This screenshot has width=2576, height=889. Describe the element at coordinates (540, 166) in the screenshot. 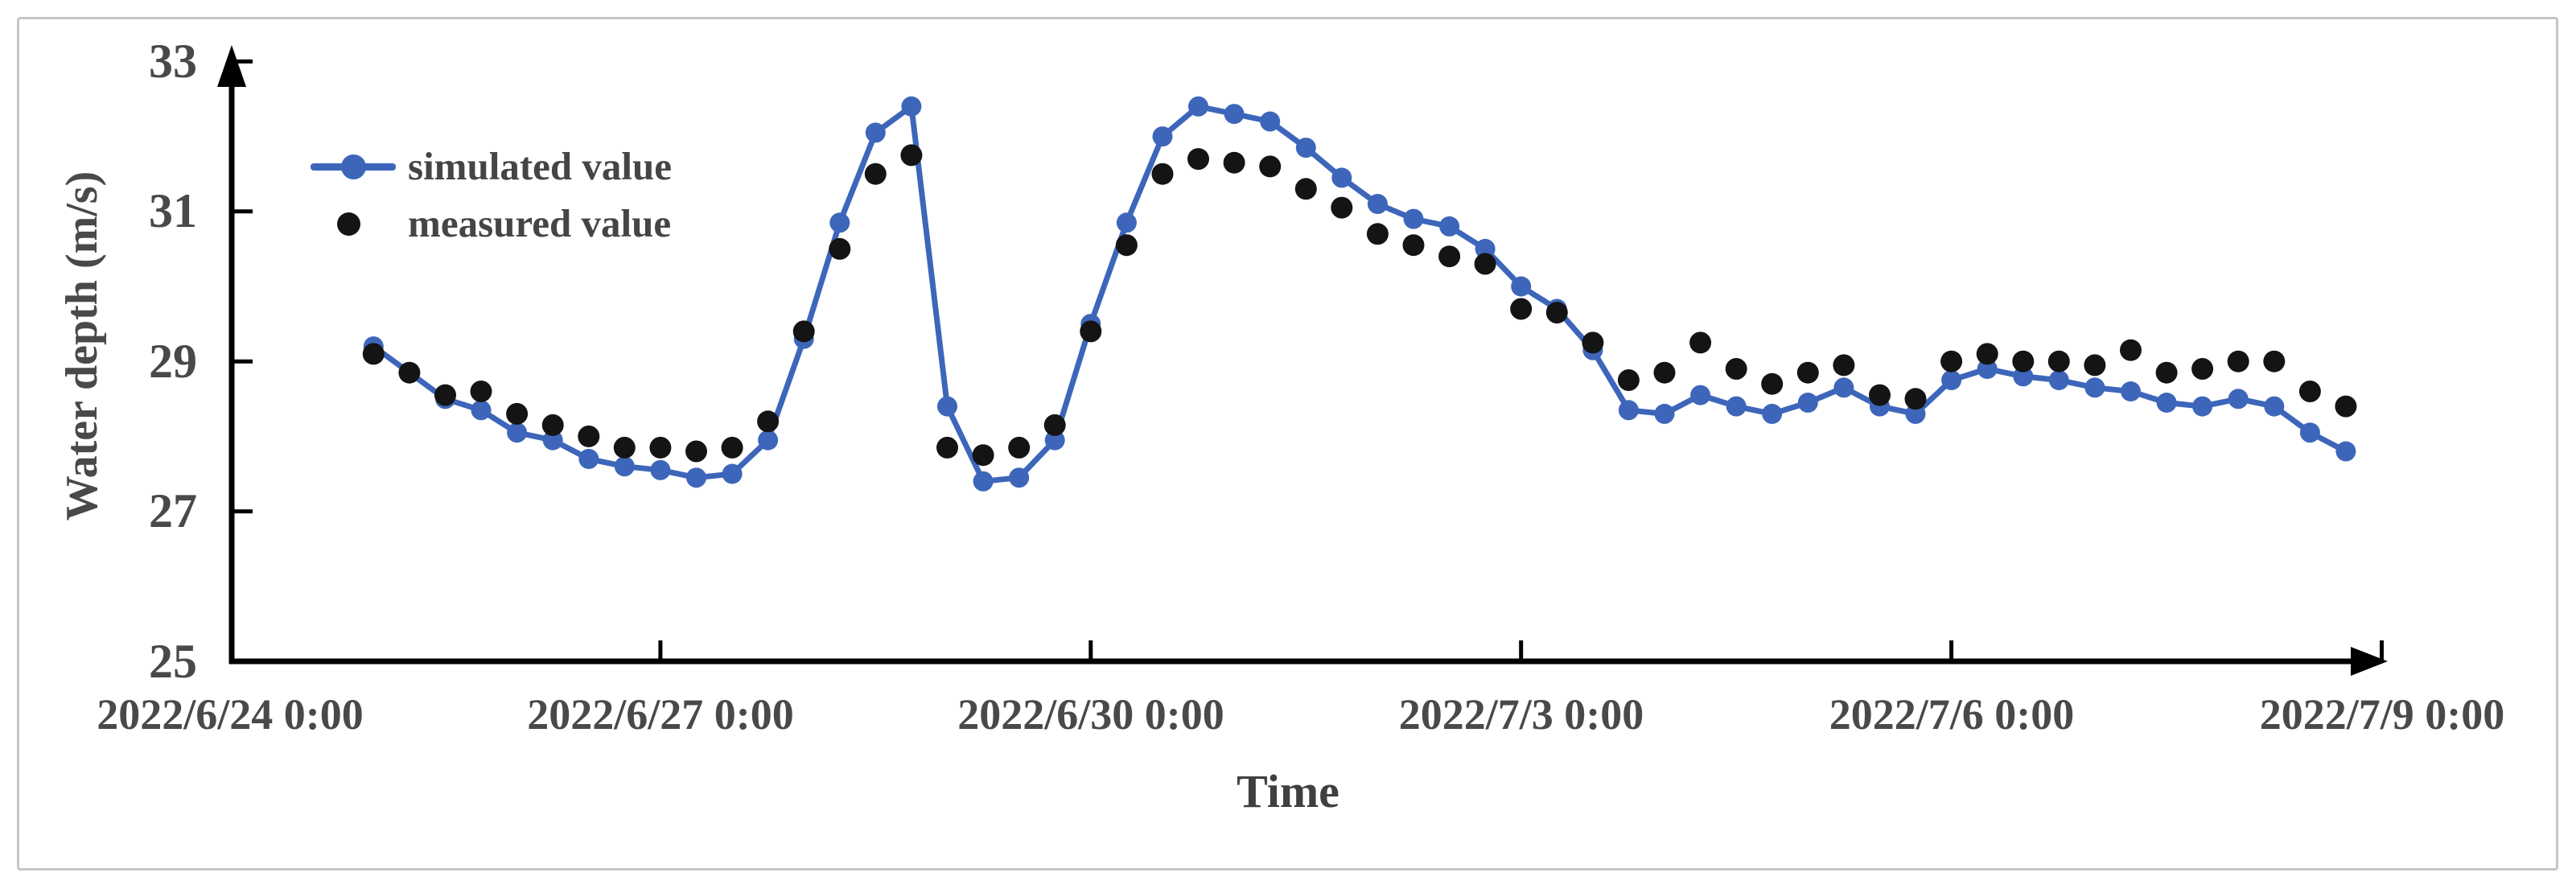

I see `legend-label-simulated: simulated value` at that location.